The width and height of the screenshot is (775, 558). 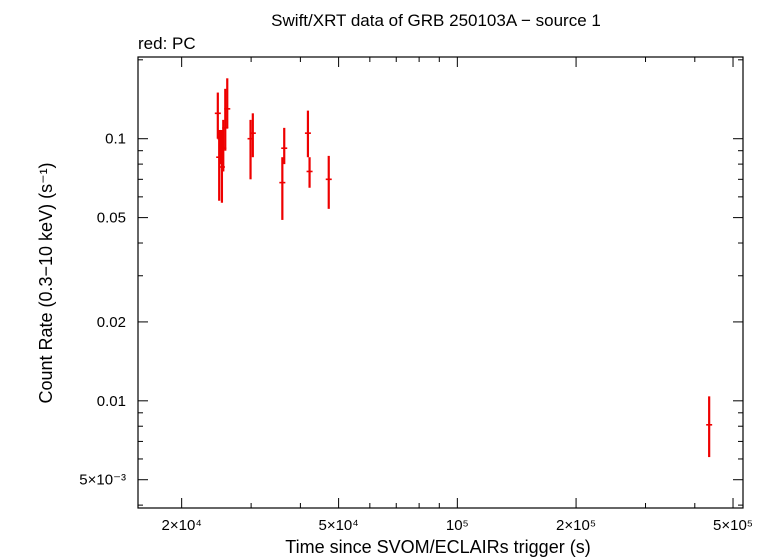 What do you see at coordinates (46, 282) in the screenshot?
I see `y-axis-label: Count Rate (0.3−10 keV) (s⁻¹)` at bounding box center [46, 282].